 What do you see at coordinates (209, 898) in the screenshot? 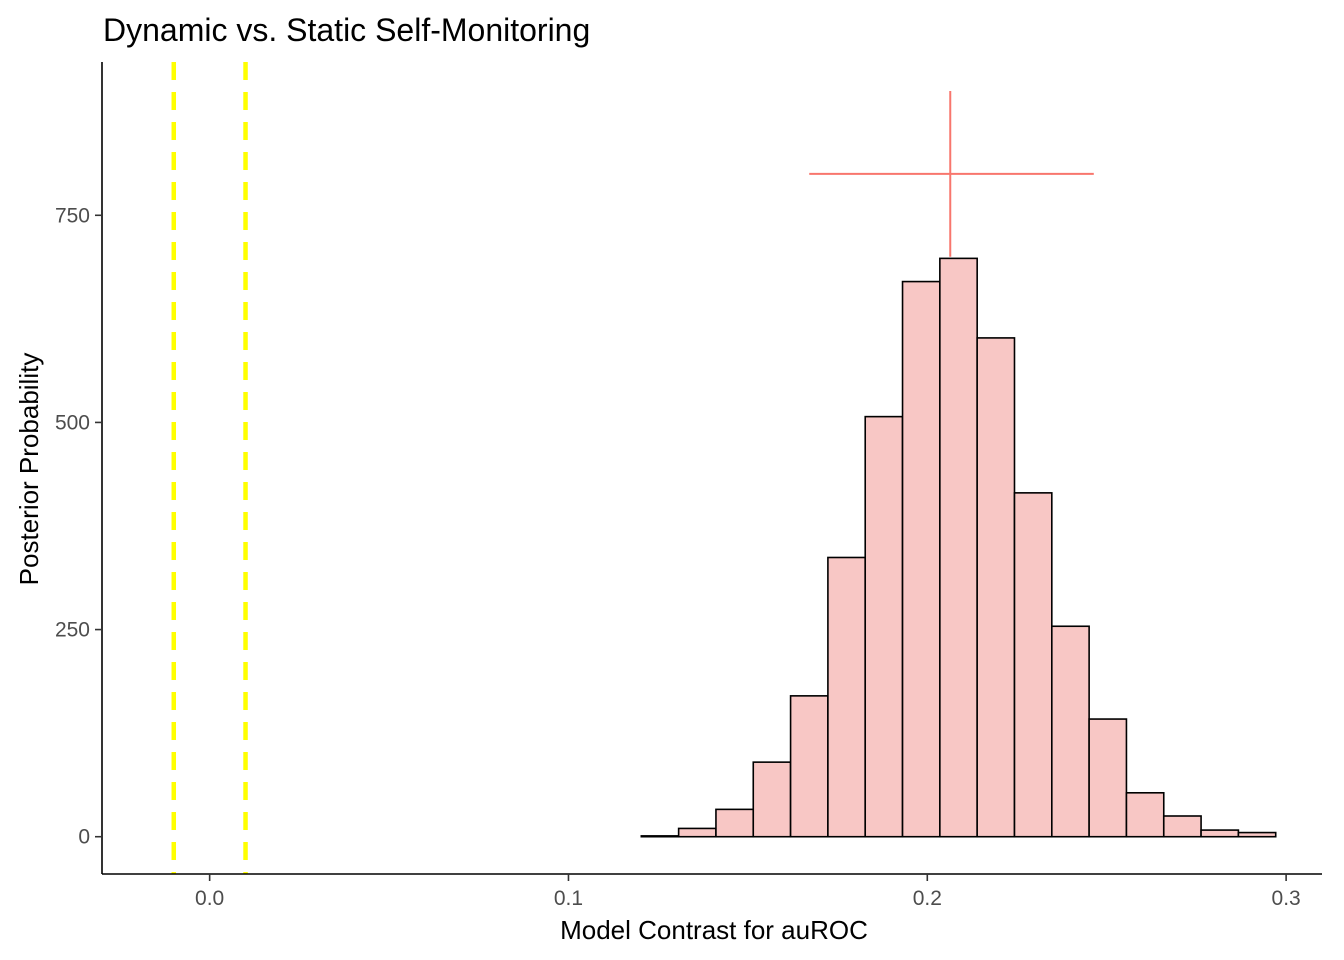
I see `x-tick-label: 0.0` at bounding box center [209, 898].